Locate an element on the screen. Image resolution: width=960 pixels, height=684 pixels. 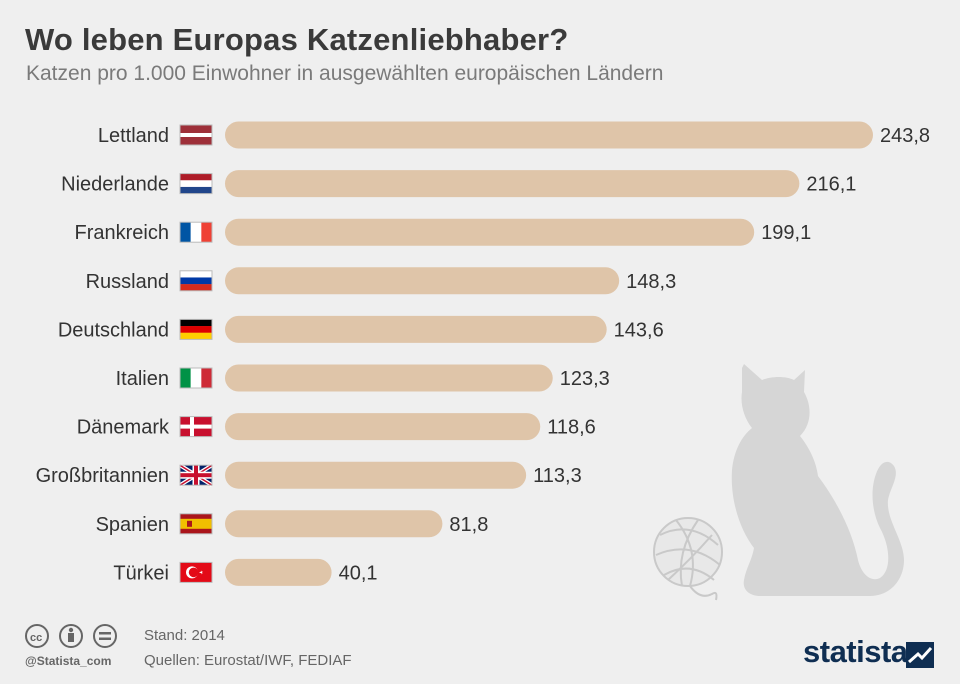
value-label: 199,1 is located at coordinates (786, 233).